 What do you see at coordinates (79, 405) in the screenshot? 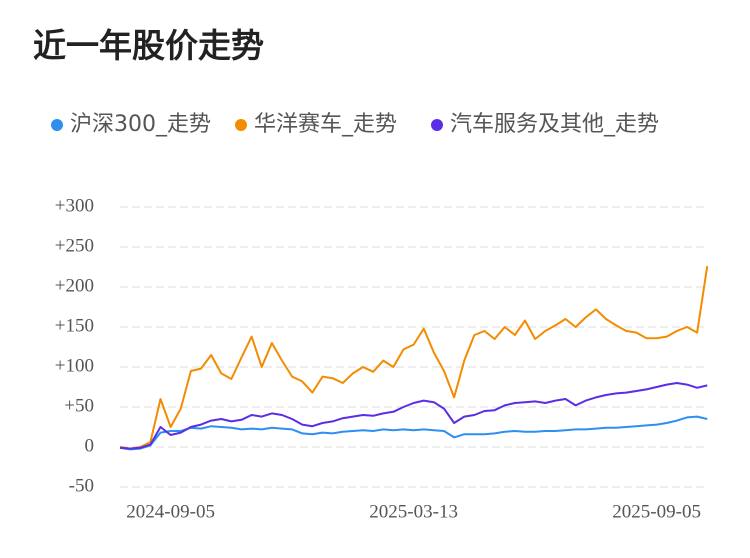
I see `y-tick-label: +50` at bounding box center [79, 405].